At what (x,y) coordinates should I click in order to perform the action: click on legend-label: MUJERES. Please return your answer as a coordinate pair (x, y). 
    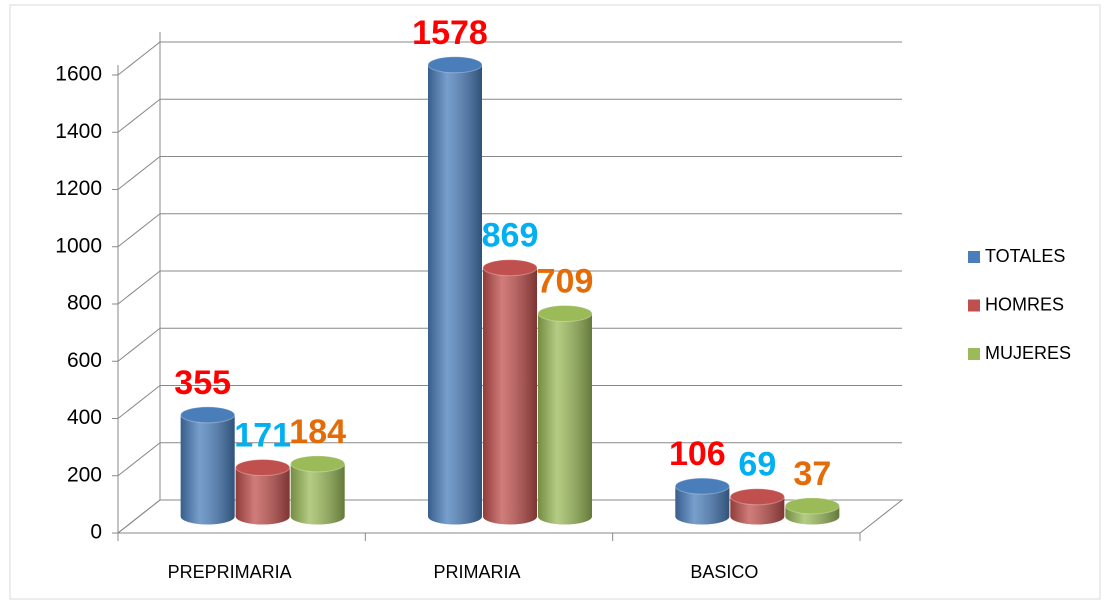
    Looking at the image, I should click on (1028, 353).